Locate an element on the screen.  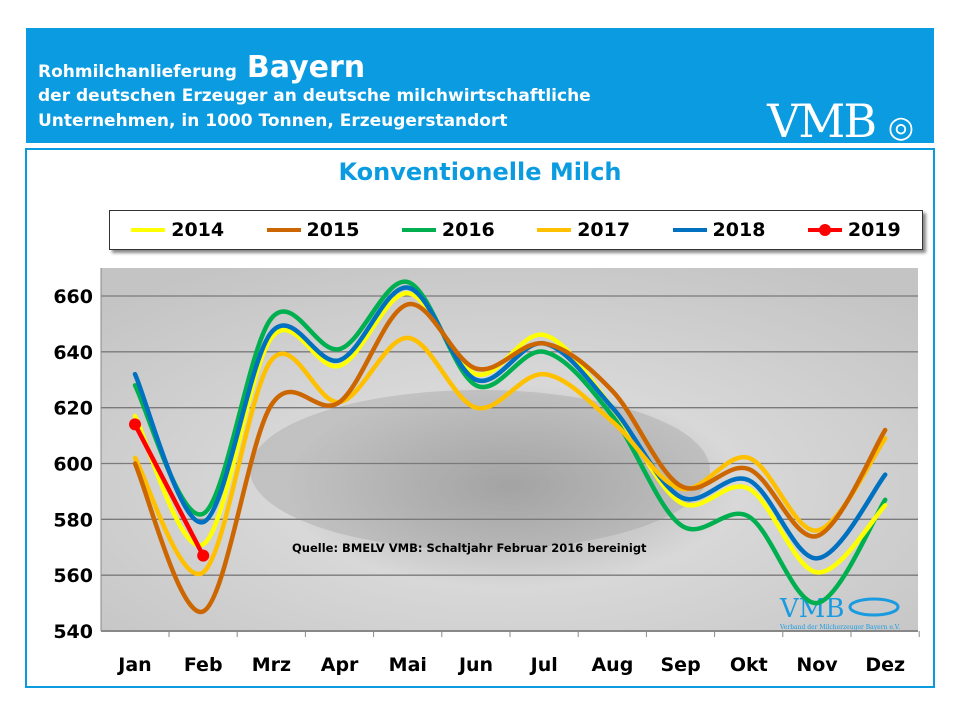
region-name: Bayern is located at coordinates (306, 67).